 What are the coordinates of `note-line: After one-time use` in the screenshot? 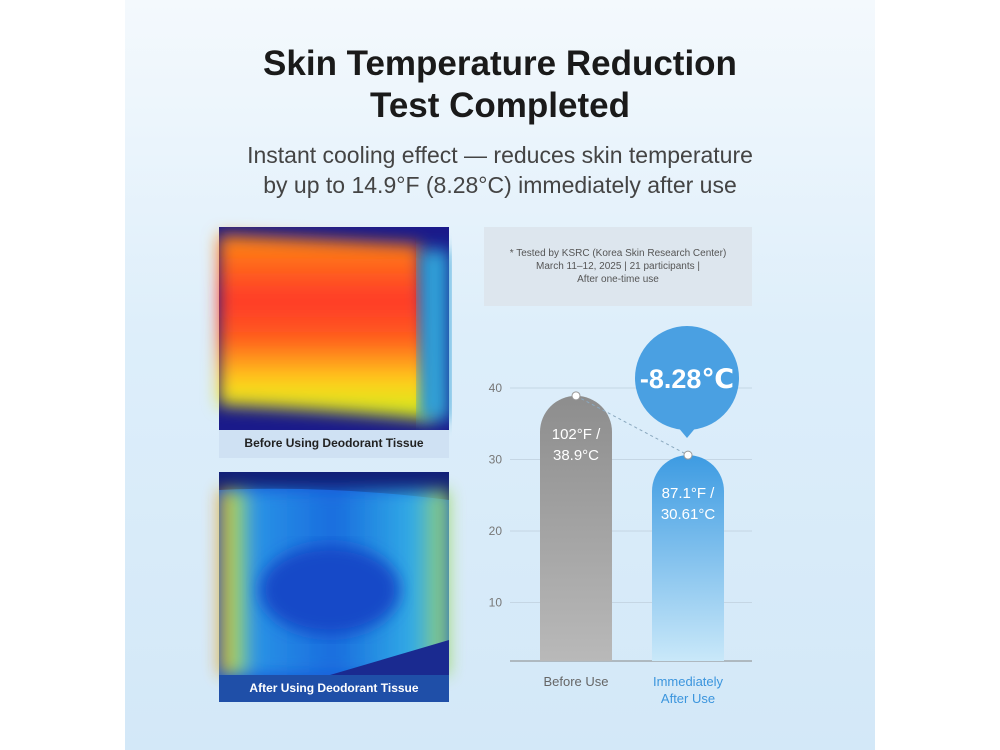 It's located at (618, 279).